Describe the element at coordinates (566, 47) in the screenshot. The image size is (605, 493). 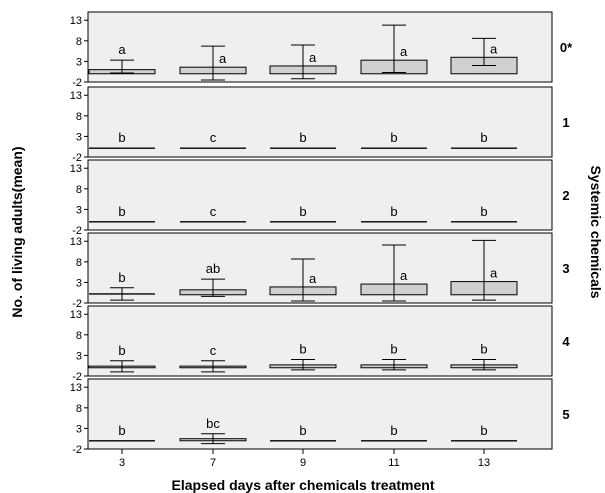
I see `panel-label: 0*` at that location.